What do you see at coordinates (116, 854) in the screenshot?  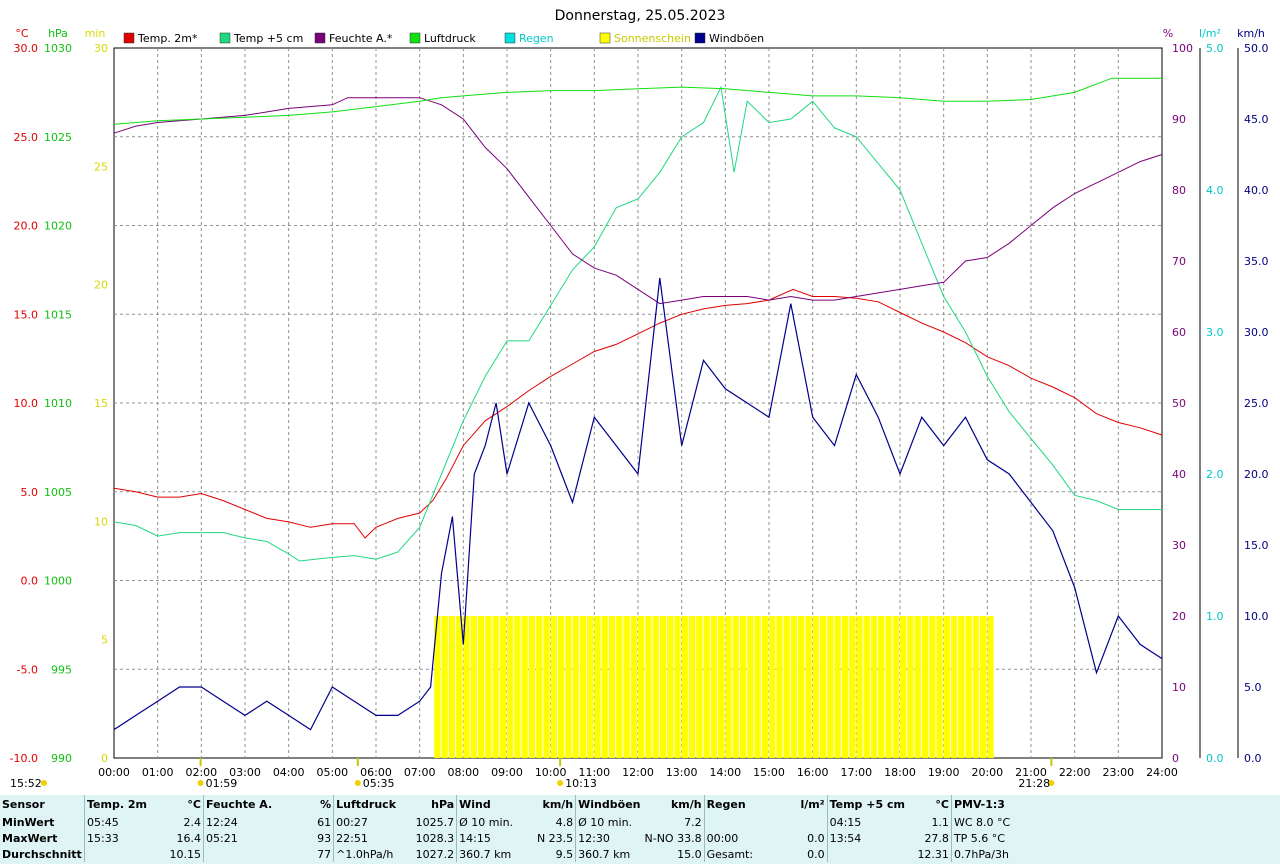 I see `t2m-time` at bounding box center [116, 854].